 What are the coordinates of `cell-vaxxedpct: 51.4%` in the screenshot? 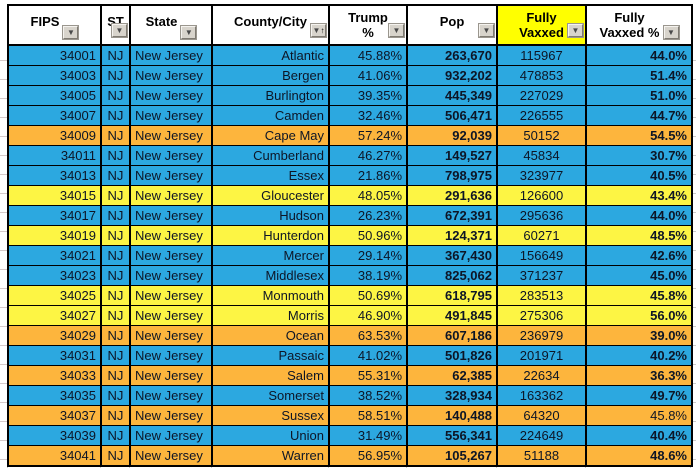 It's located at (639, 75).